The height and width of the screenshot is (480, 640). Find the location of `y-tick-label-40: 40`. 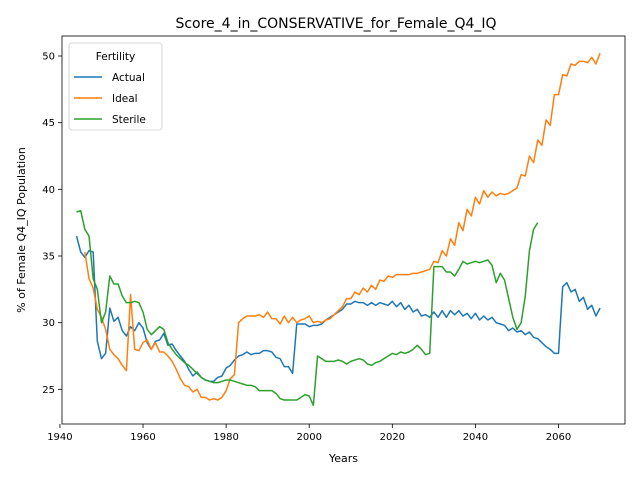

y-tick-label-40: 40 is located at coordinates (48, 190).